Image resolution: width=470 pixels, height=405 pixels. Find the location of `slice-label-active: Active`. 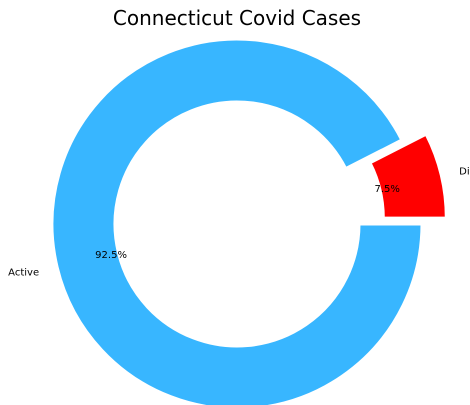

slice-label-active: Active is located at coordinates (23, 273).